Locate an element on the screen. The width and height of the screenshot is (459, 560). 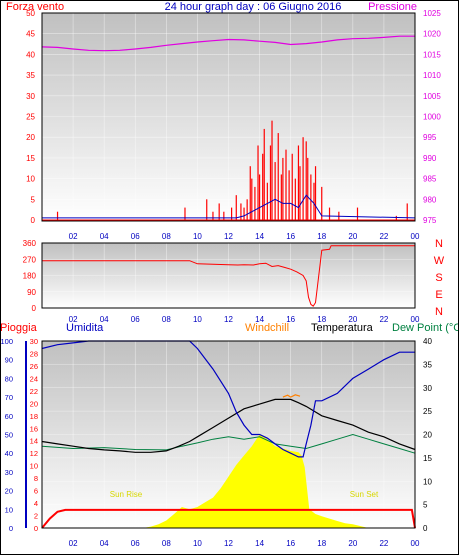
pressure-tick-label: 990 is located at coordinates (430, 158).